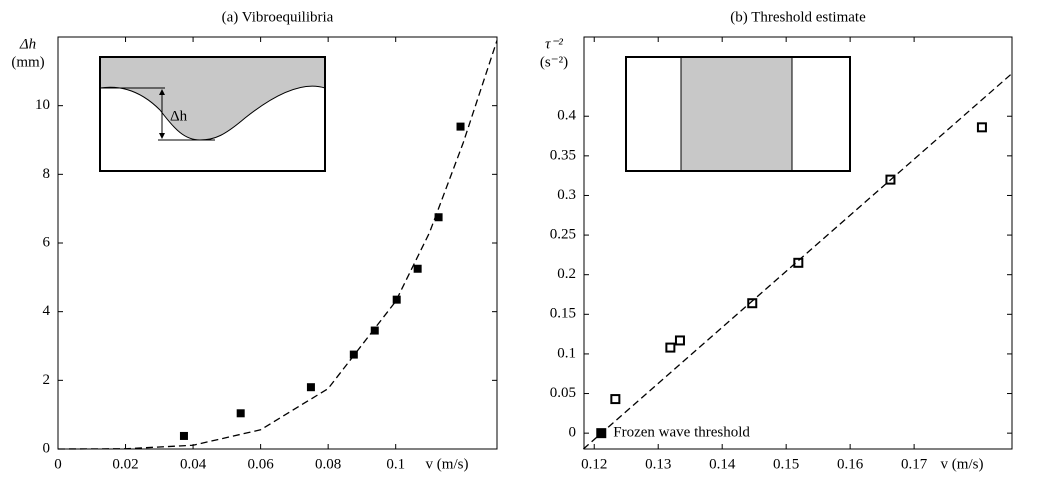  I want to click on threshold-point, so click(601, 433).